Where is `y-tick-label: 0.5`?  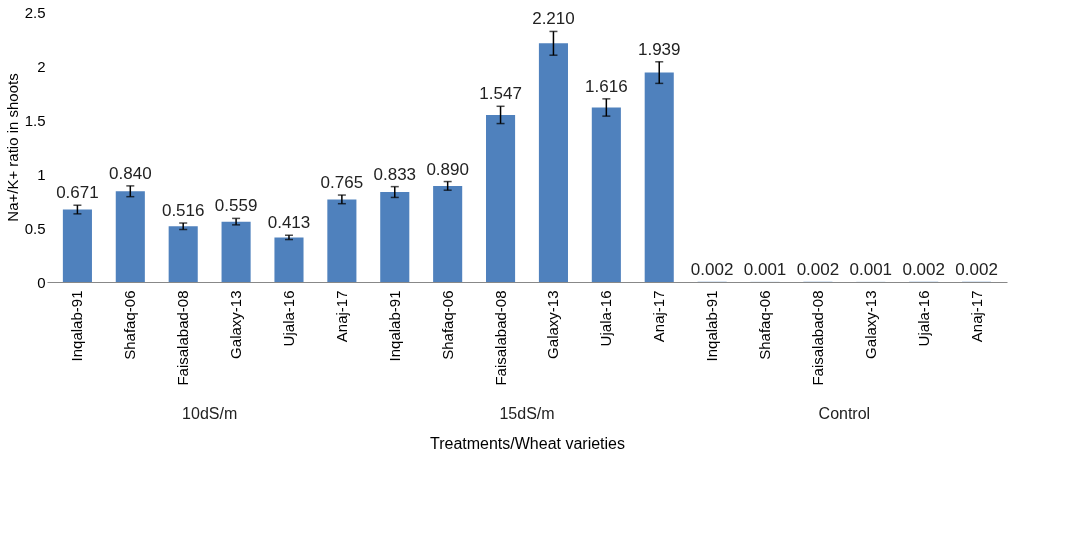
y-tick-label: 0.5 is located at coordinates (35, 228).